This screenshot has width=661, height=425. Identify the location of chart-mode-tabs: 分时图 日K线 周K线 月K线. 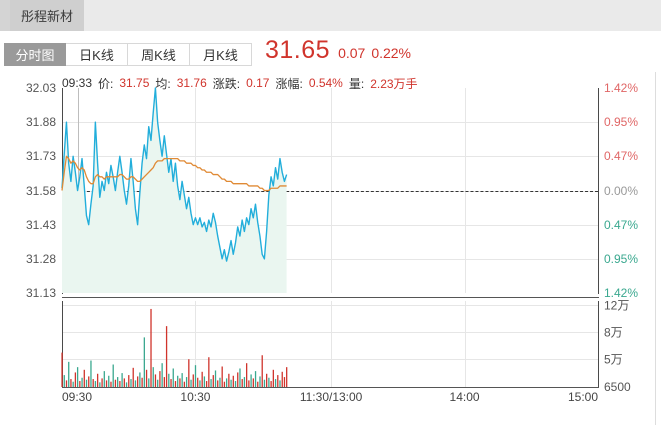
(128, 54).